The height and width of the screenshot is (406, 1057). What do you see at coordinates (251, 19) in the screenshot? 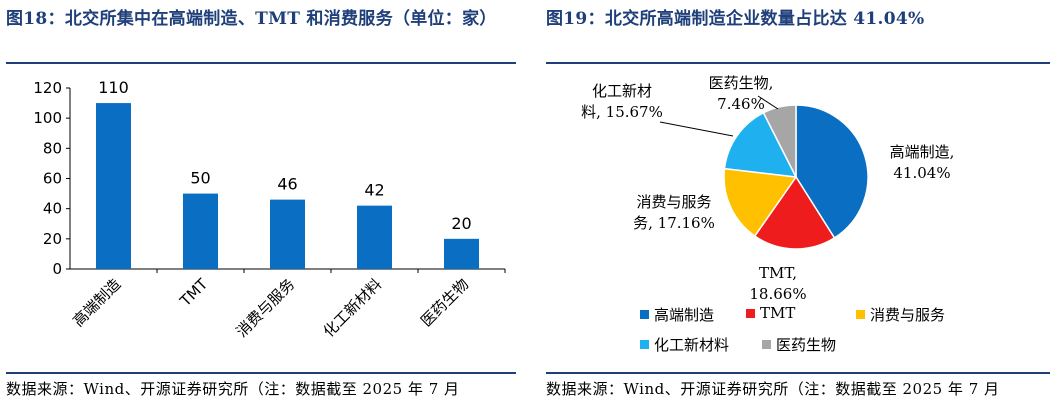
I see `bar-chart-title: 图18：北交所集中在高端制造、TMT 和消费服务（单位：家）` at bounding box center [251, 19].